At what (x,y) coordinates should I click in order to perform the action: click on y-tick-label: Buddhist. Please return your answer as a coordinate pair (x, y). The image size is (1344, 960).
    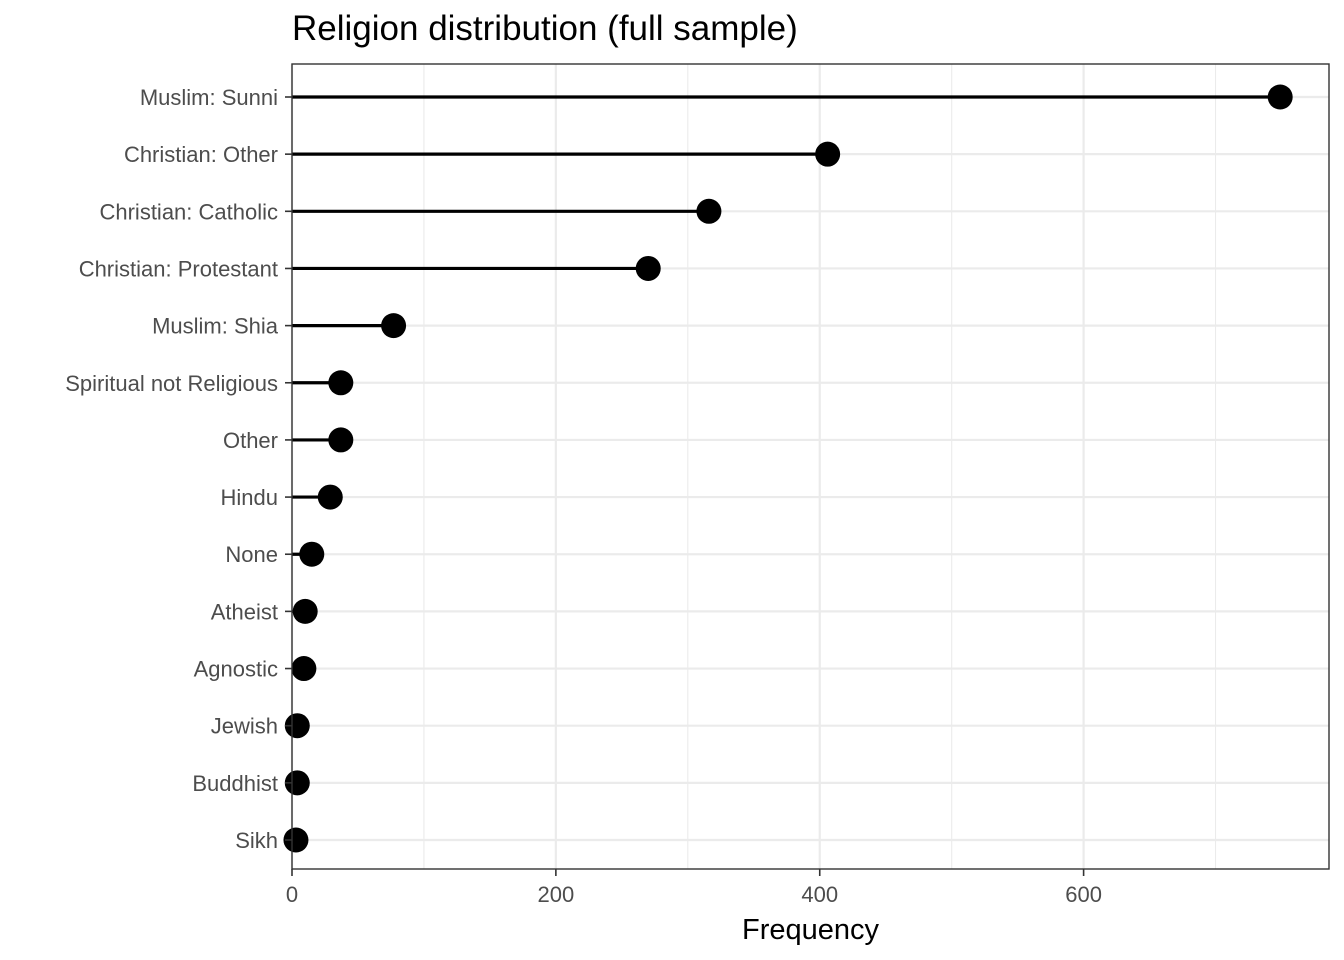
    Looking at the image, I should click on (235, 783).